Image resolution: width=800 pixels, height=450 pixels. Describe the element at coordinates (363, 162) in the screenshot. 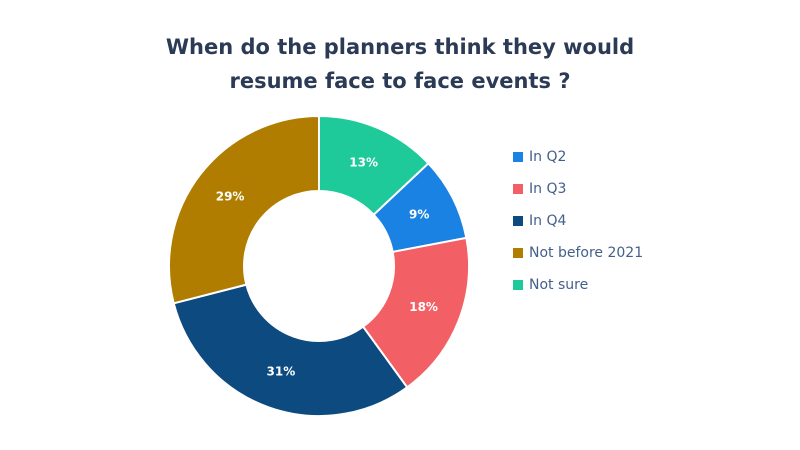

I see `data-label: 13%` at that location.